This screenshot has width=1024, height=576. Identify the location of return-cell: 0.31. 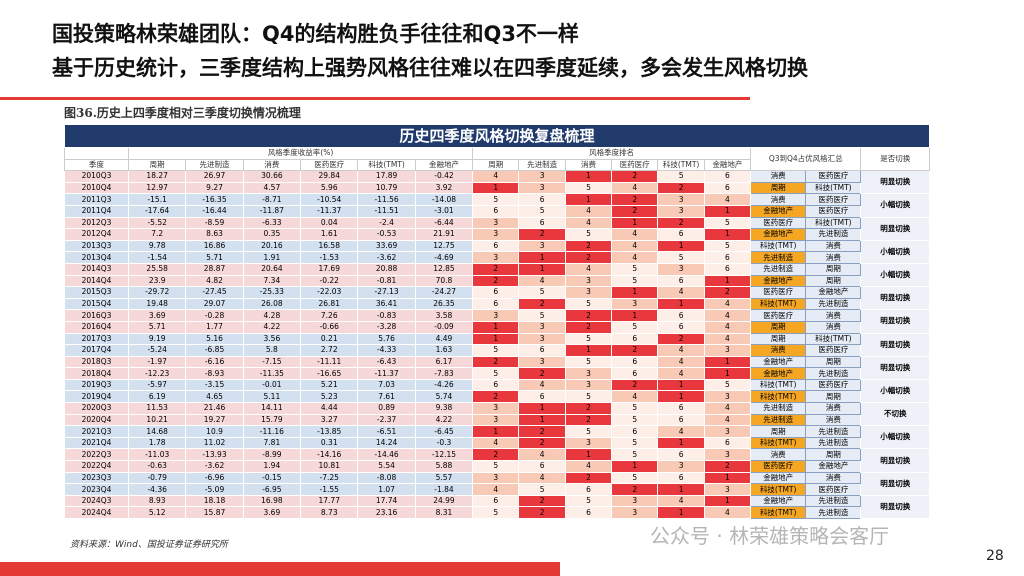
(329, 443).